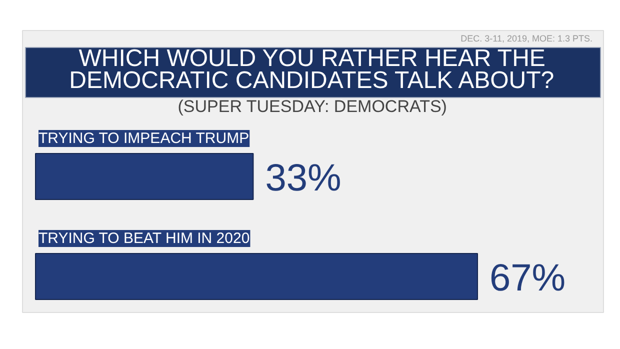  What do you see at coordinates (528, 279) in the screenshot?
I see `data-label: 67%` at bounding box center [528, 279].